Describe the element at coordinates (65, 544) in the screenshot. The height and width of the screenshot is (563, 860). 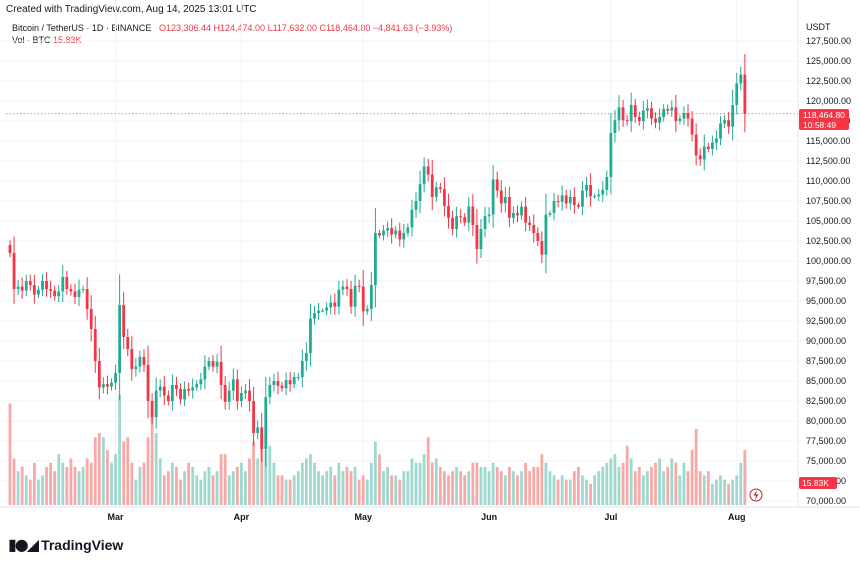
I see `tradingview-logo: ▮●◢ TradingView` at that location.